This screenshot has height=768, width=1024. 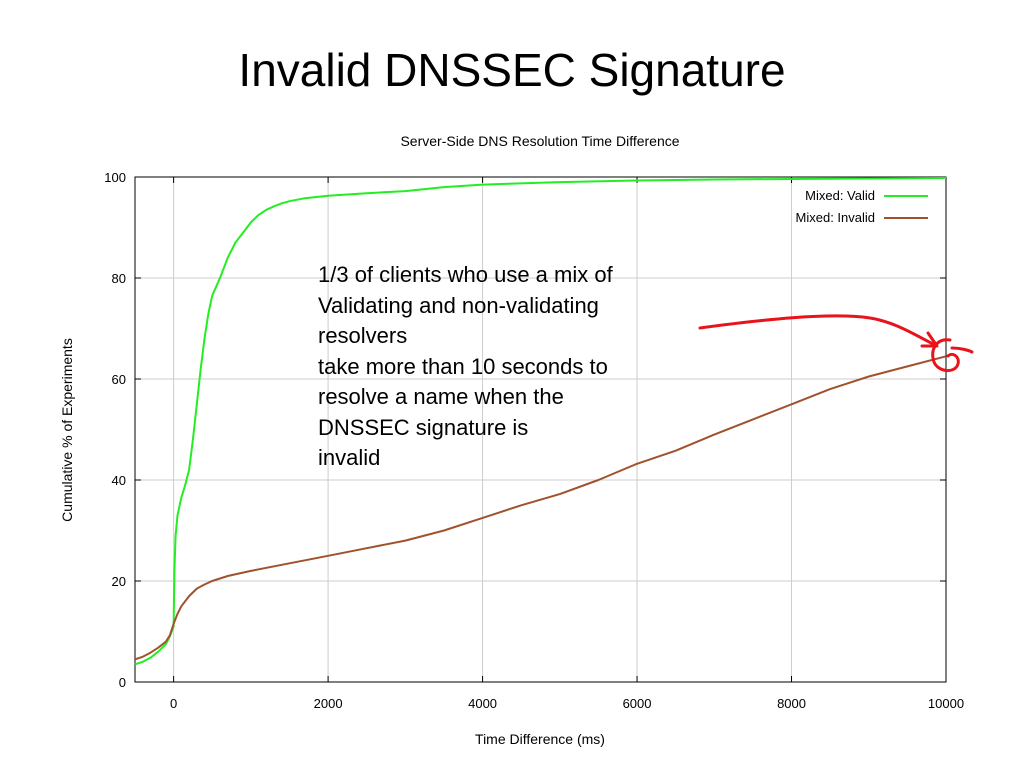 What do you see at coordinates (119, 278) in the screenshot?
I see `y-tick-label: 80` at bounding box center [119, 278].